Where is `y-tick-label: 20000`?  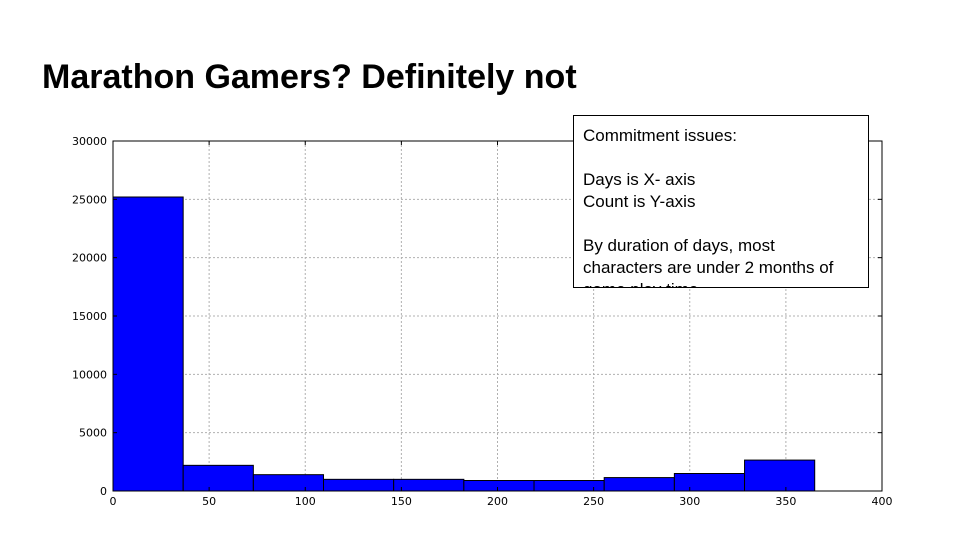 y-tick-label: 20000 is located at coordinates (89, 258).